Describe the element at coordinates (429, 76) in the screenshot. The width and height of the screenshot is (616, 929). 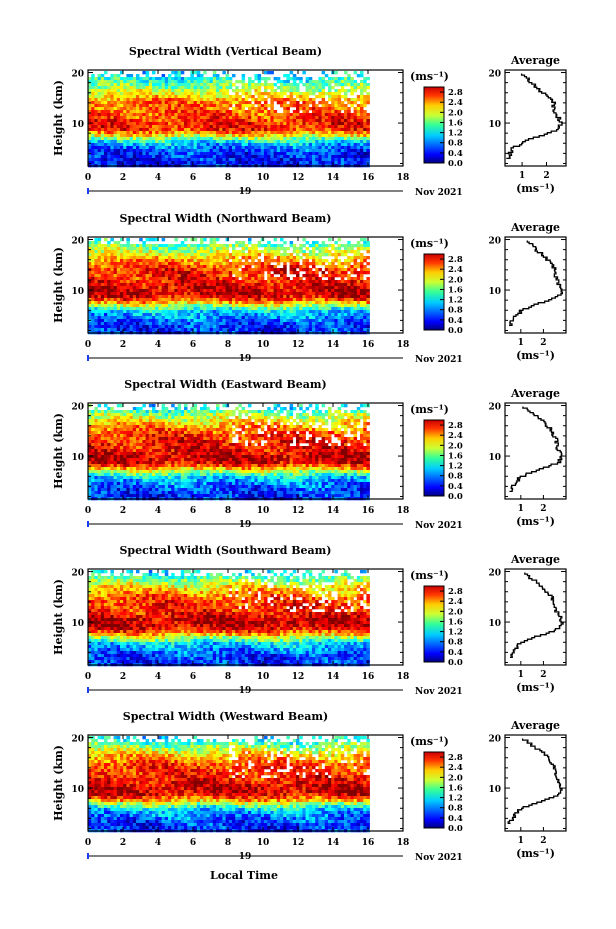
I see `colorbar-unit: (ms⁻¹)` at that location.